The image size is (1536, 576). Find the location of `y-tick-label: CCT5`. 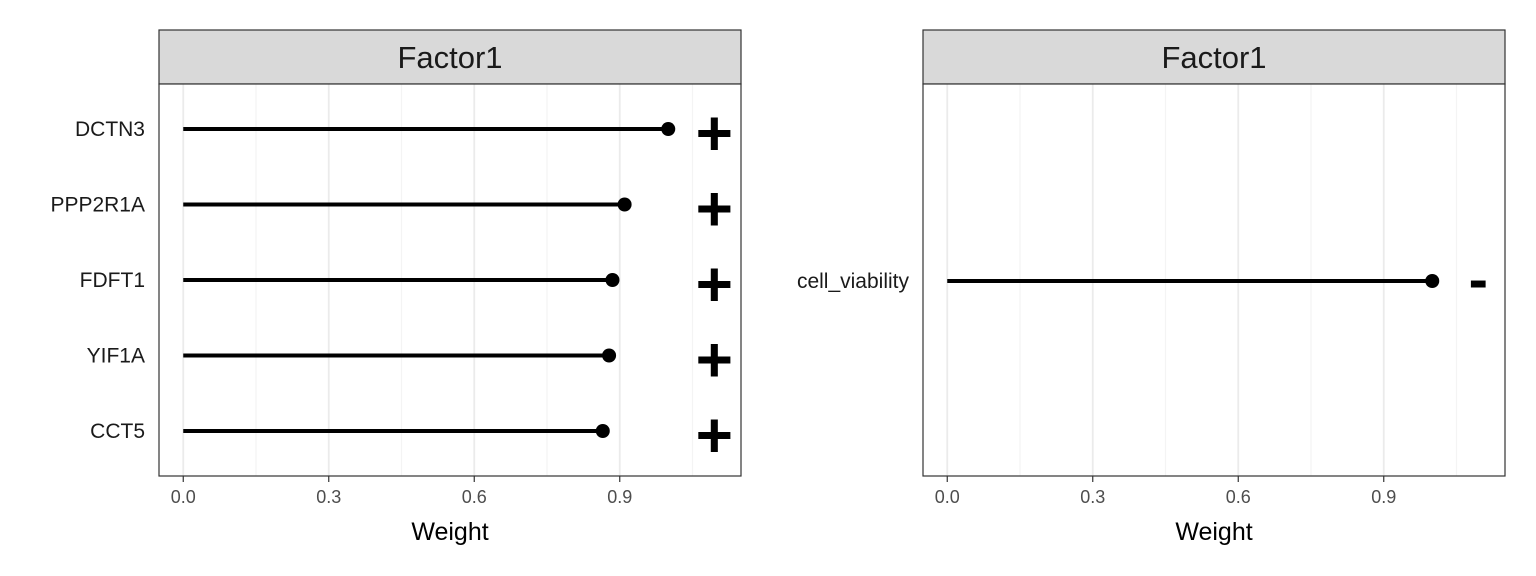

y-tick-label: CCT5 is located at coordinates (117, 431).